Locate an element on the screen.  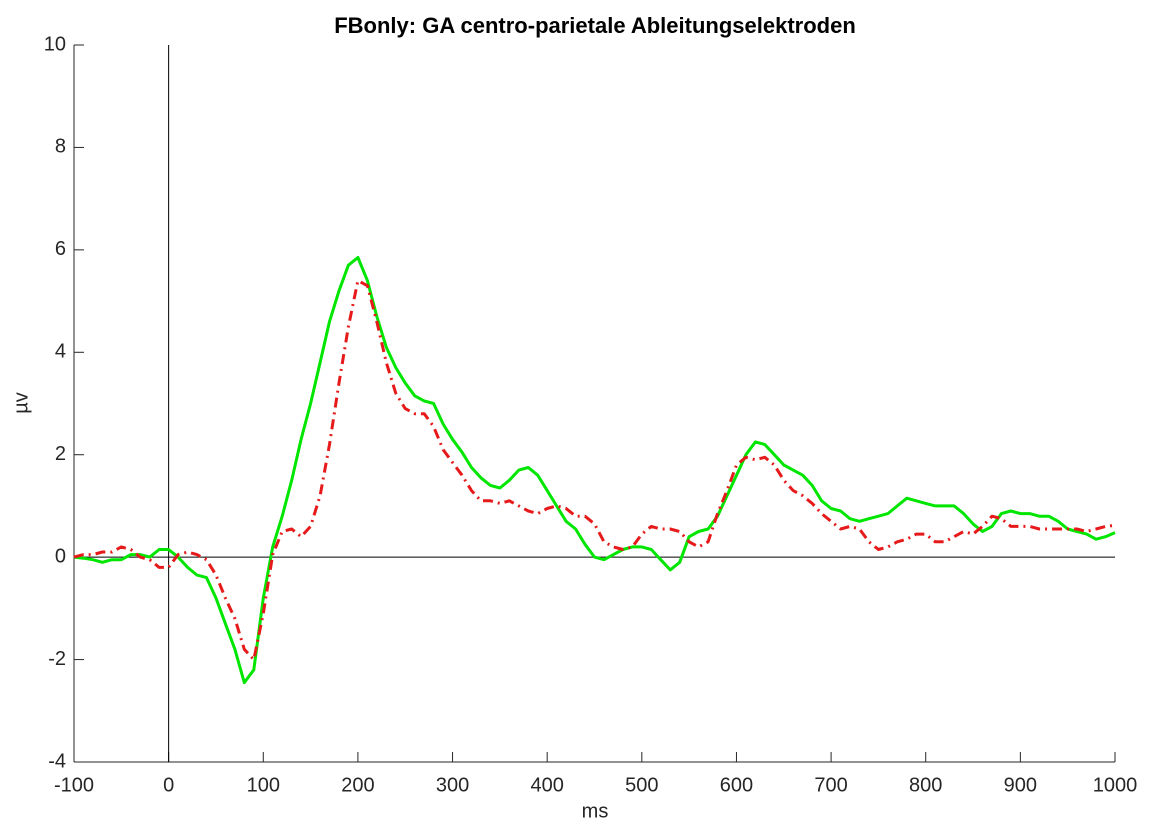
y-axis-label: µv is located at coordinates (21, 403).